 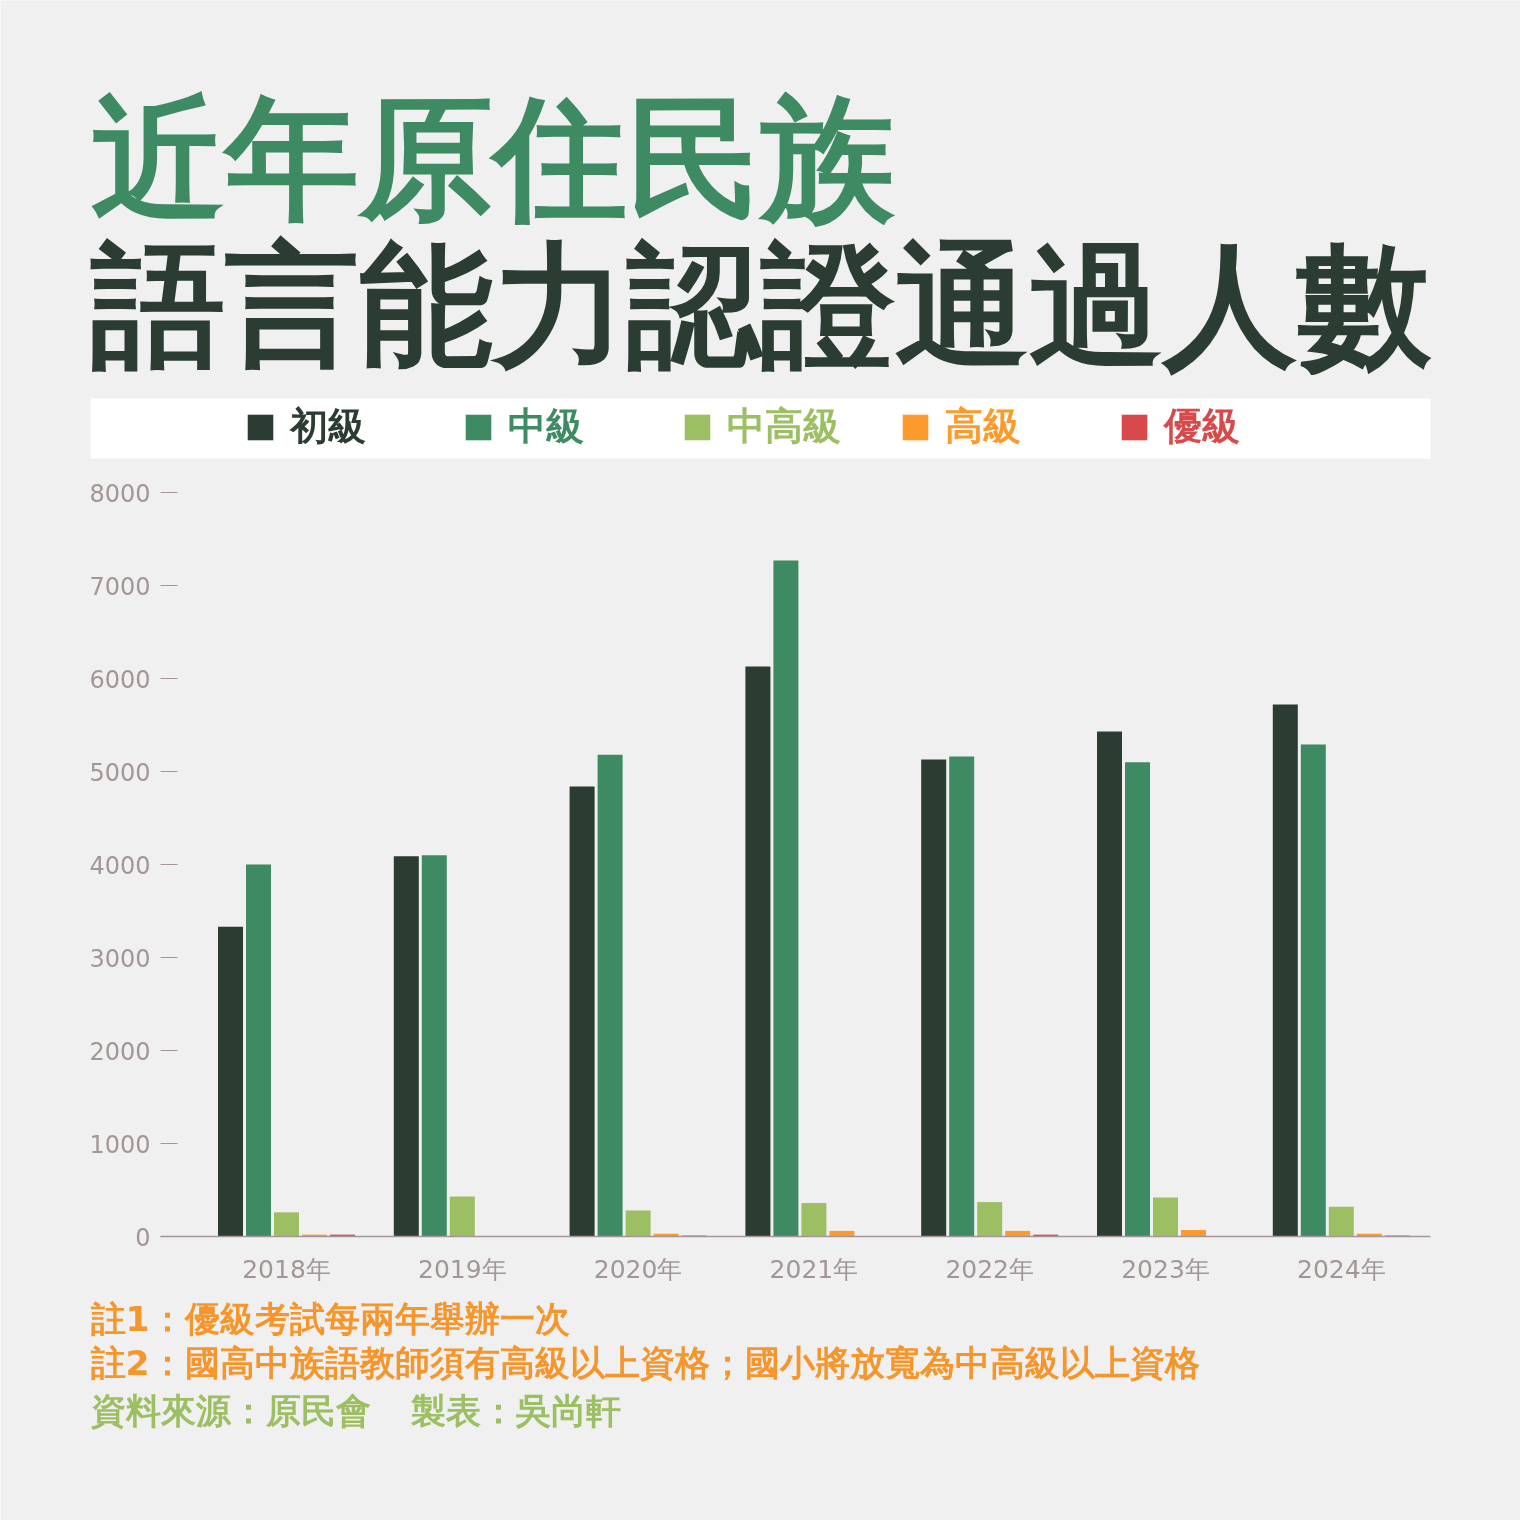 I want to click on y-tick-label: 4000, so click(x=120, y=865).